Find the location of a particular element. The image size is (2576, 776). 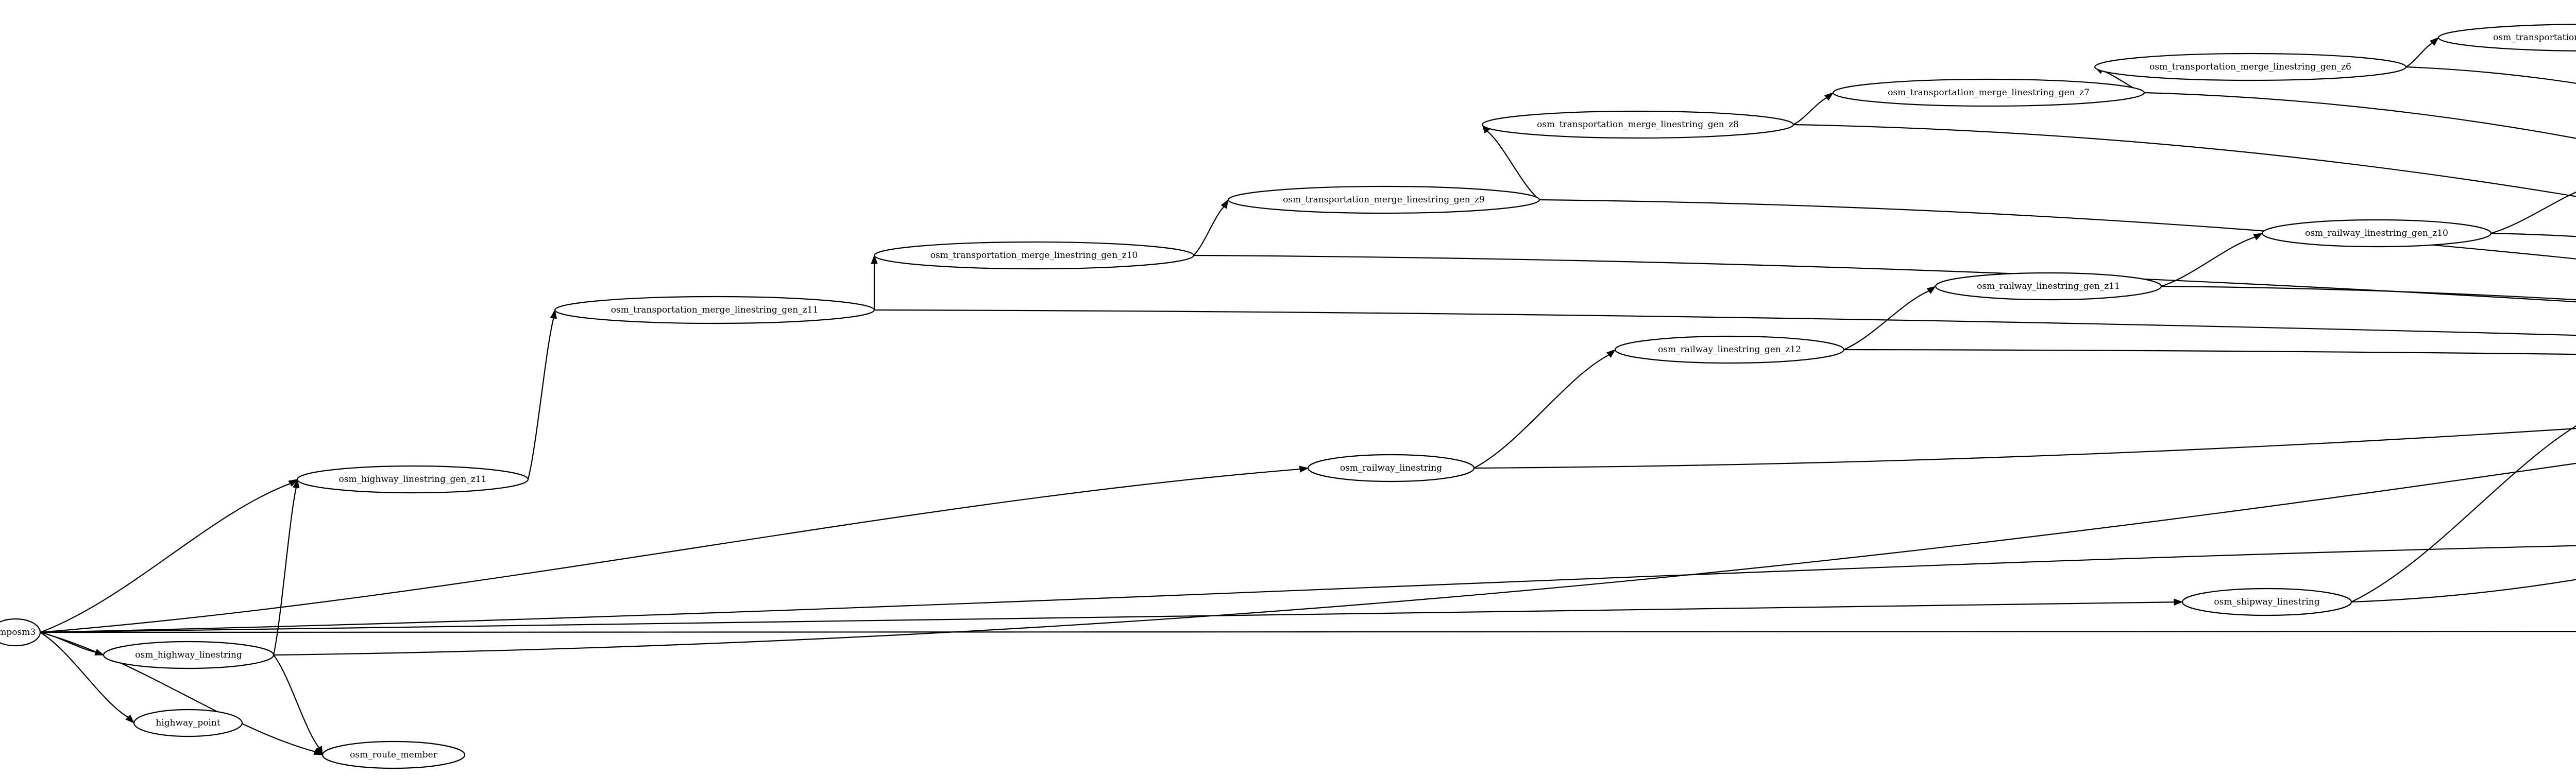

edge-osm_railway_linestring-to-osm_railway_linestring_gen_z12 is located at coordinates (1541, 411).